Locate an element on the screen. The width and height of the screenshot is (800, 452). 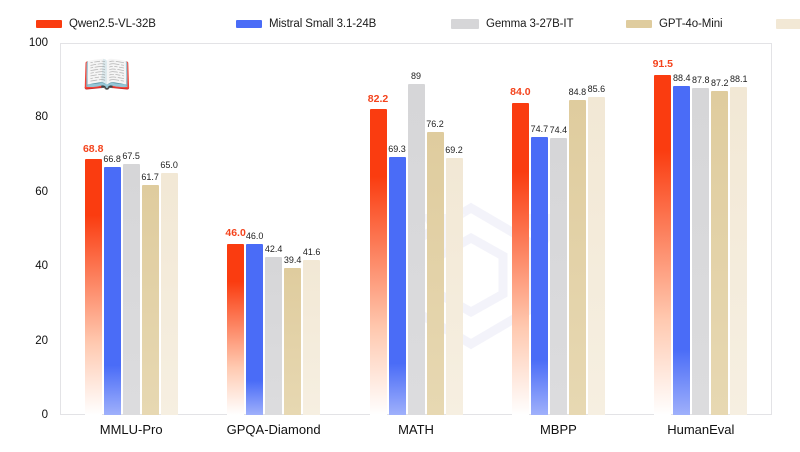
legend-label: Mistral Small 3.1-24B is located at coordinates (323, 24).